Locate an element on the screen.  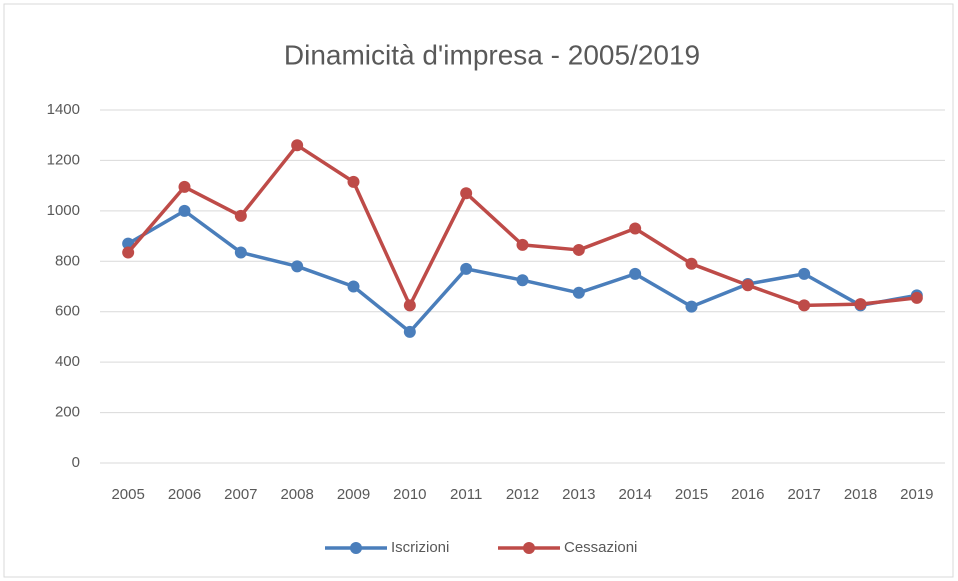
y-tick-label: 1400 is located at coordinates (63, 109).